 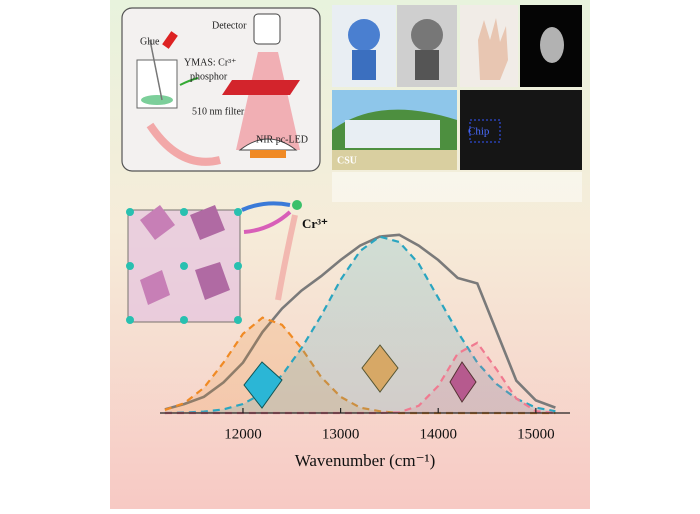 I want to click on annotation: Glue, so click(x=150, y=41).